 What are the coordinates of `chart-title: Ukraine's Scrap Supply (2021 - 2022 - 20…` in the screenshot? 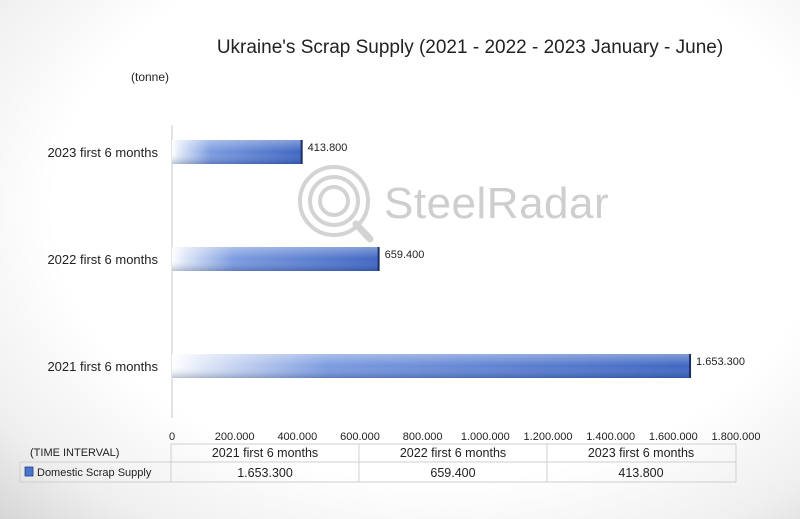 It's located at (470, 47).